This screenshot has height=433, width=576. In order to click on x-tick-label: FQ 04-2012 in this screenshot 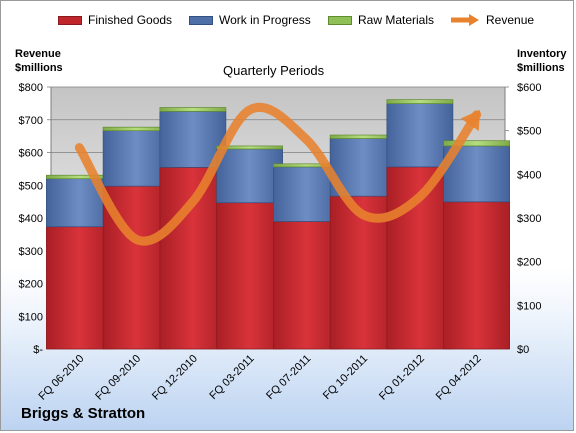, I will do `click(459, 378)`.